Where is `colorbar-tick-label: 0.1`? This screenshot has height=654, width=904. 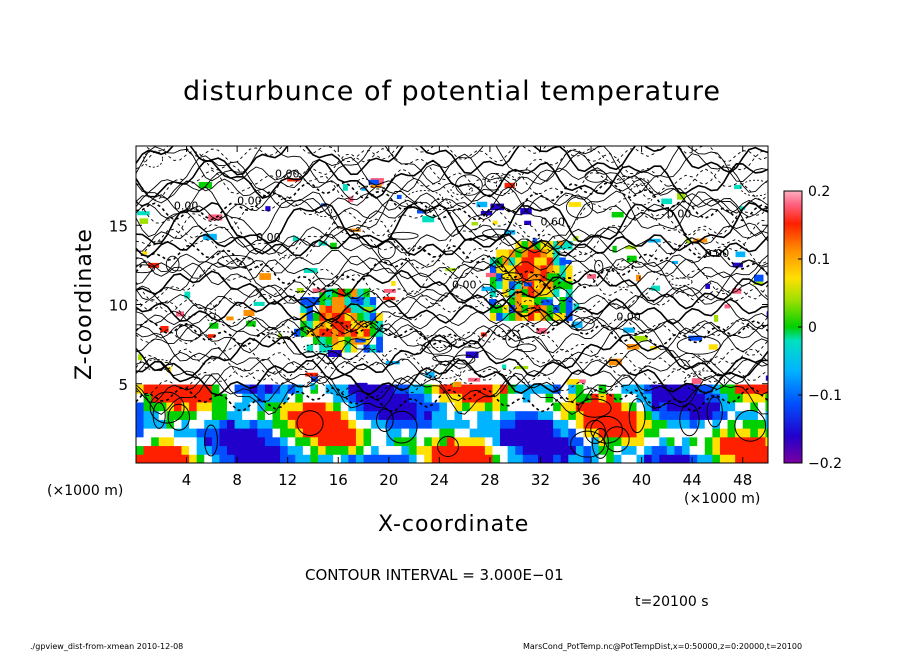
colorbar-tick-label: 0.1 is located at coordinates (819, 260).